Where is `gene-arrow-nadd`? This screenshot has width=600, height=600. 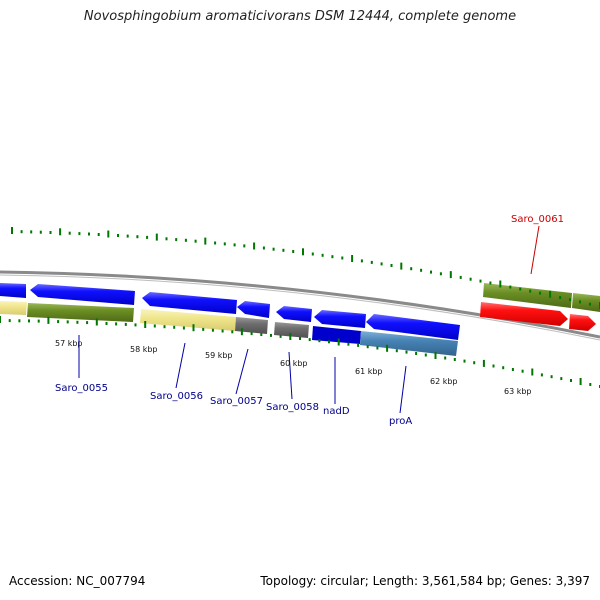
gene-arrow-nadd is located at coordinates (340, 319).